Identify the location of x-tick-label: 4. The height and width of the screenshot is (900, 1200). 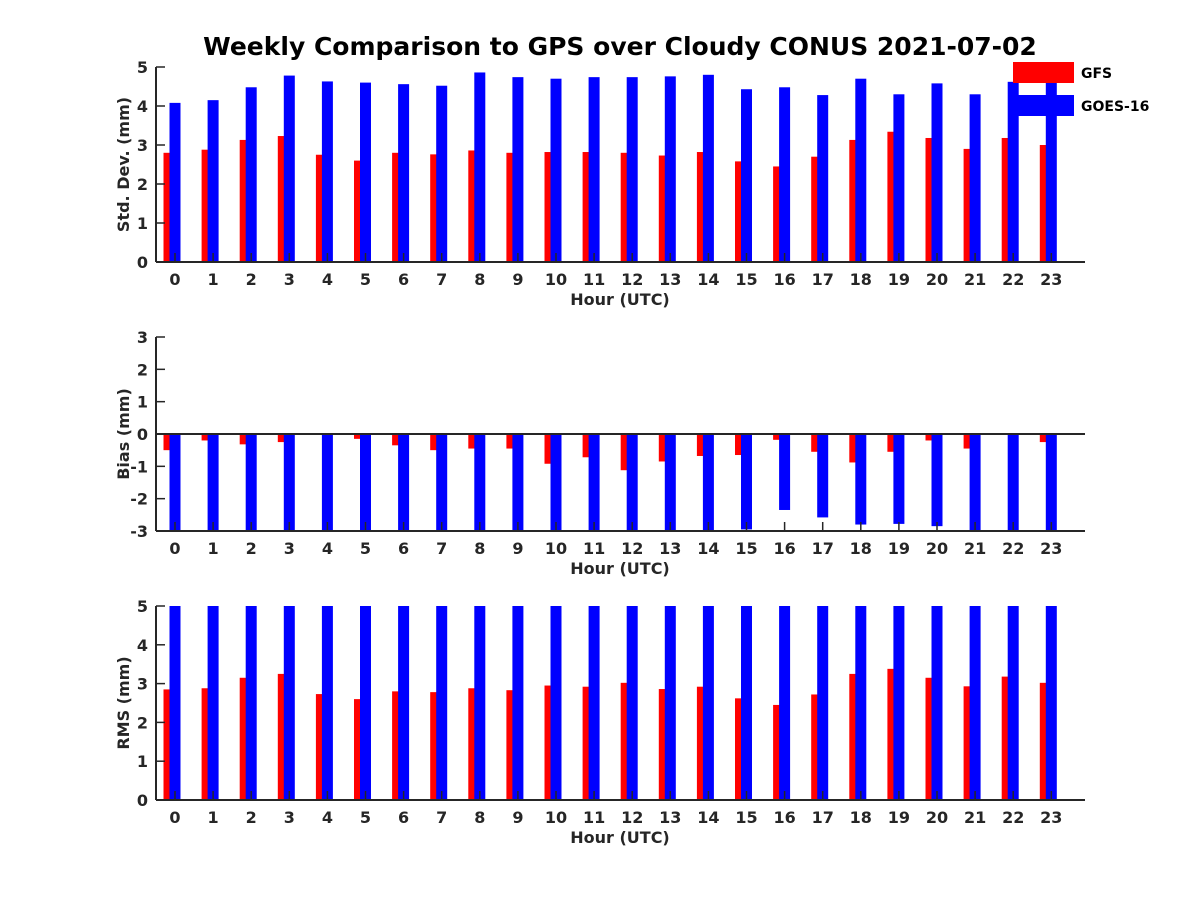
(327, 548).